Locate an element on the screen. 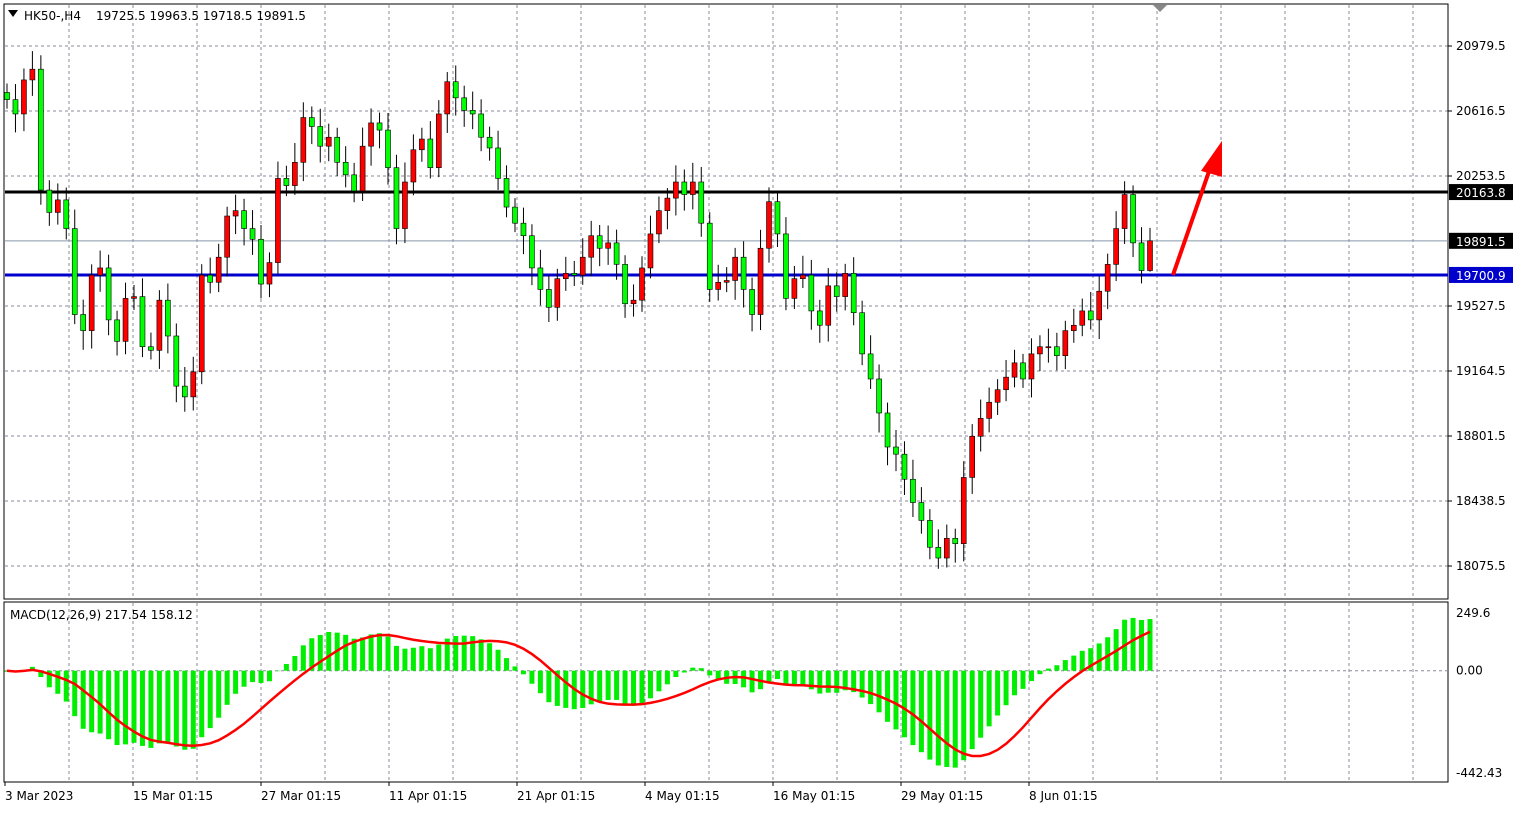 The width and height of the screenshot is (1524, 815). macd-tick-label: 0.00 is located at coordinates (1469, 671).